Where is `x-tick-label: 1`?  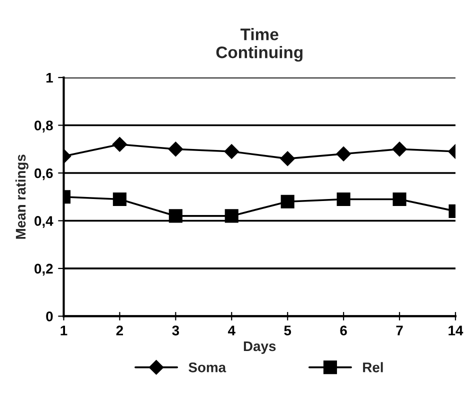
x-tick-label: 1 is located at coordinates (64, 331).